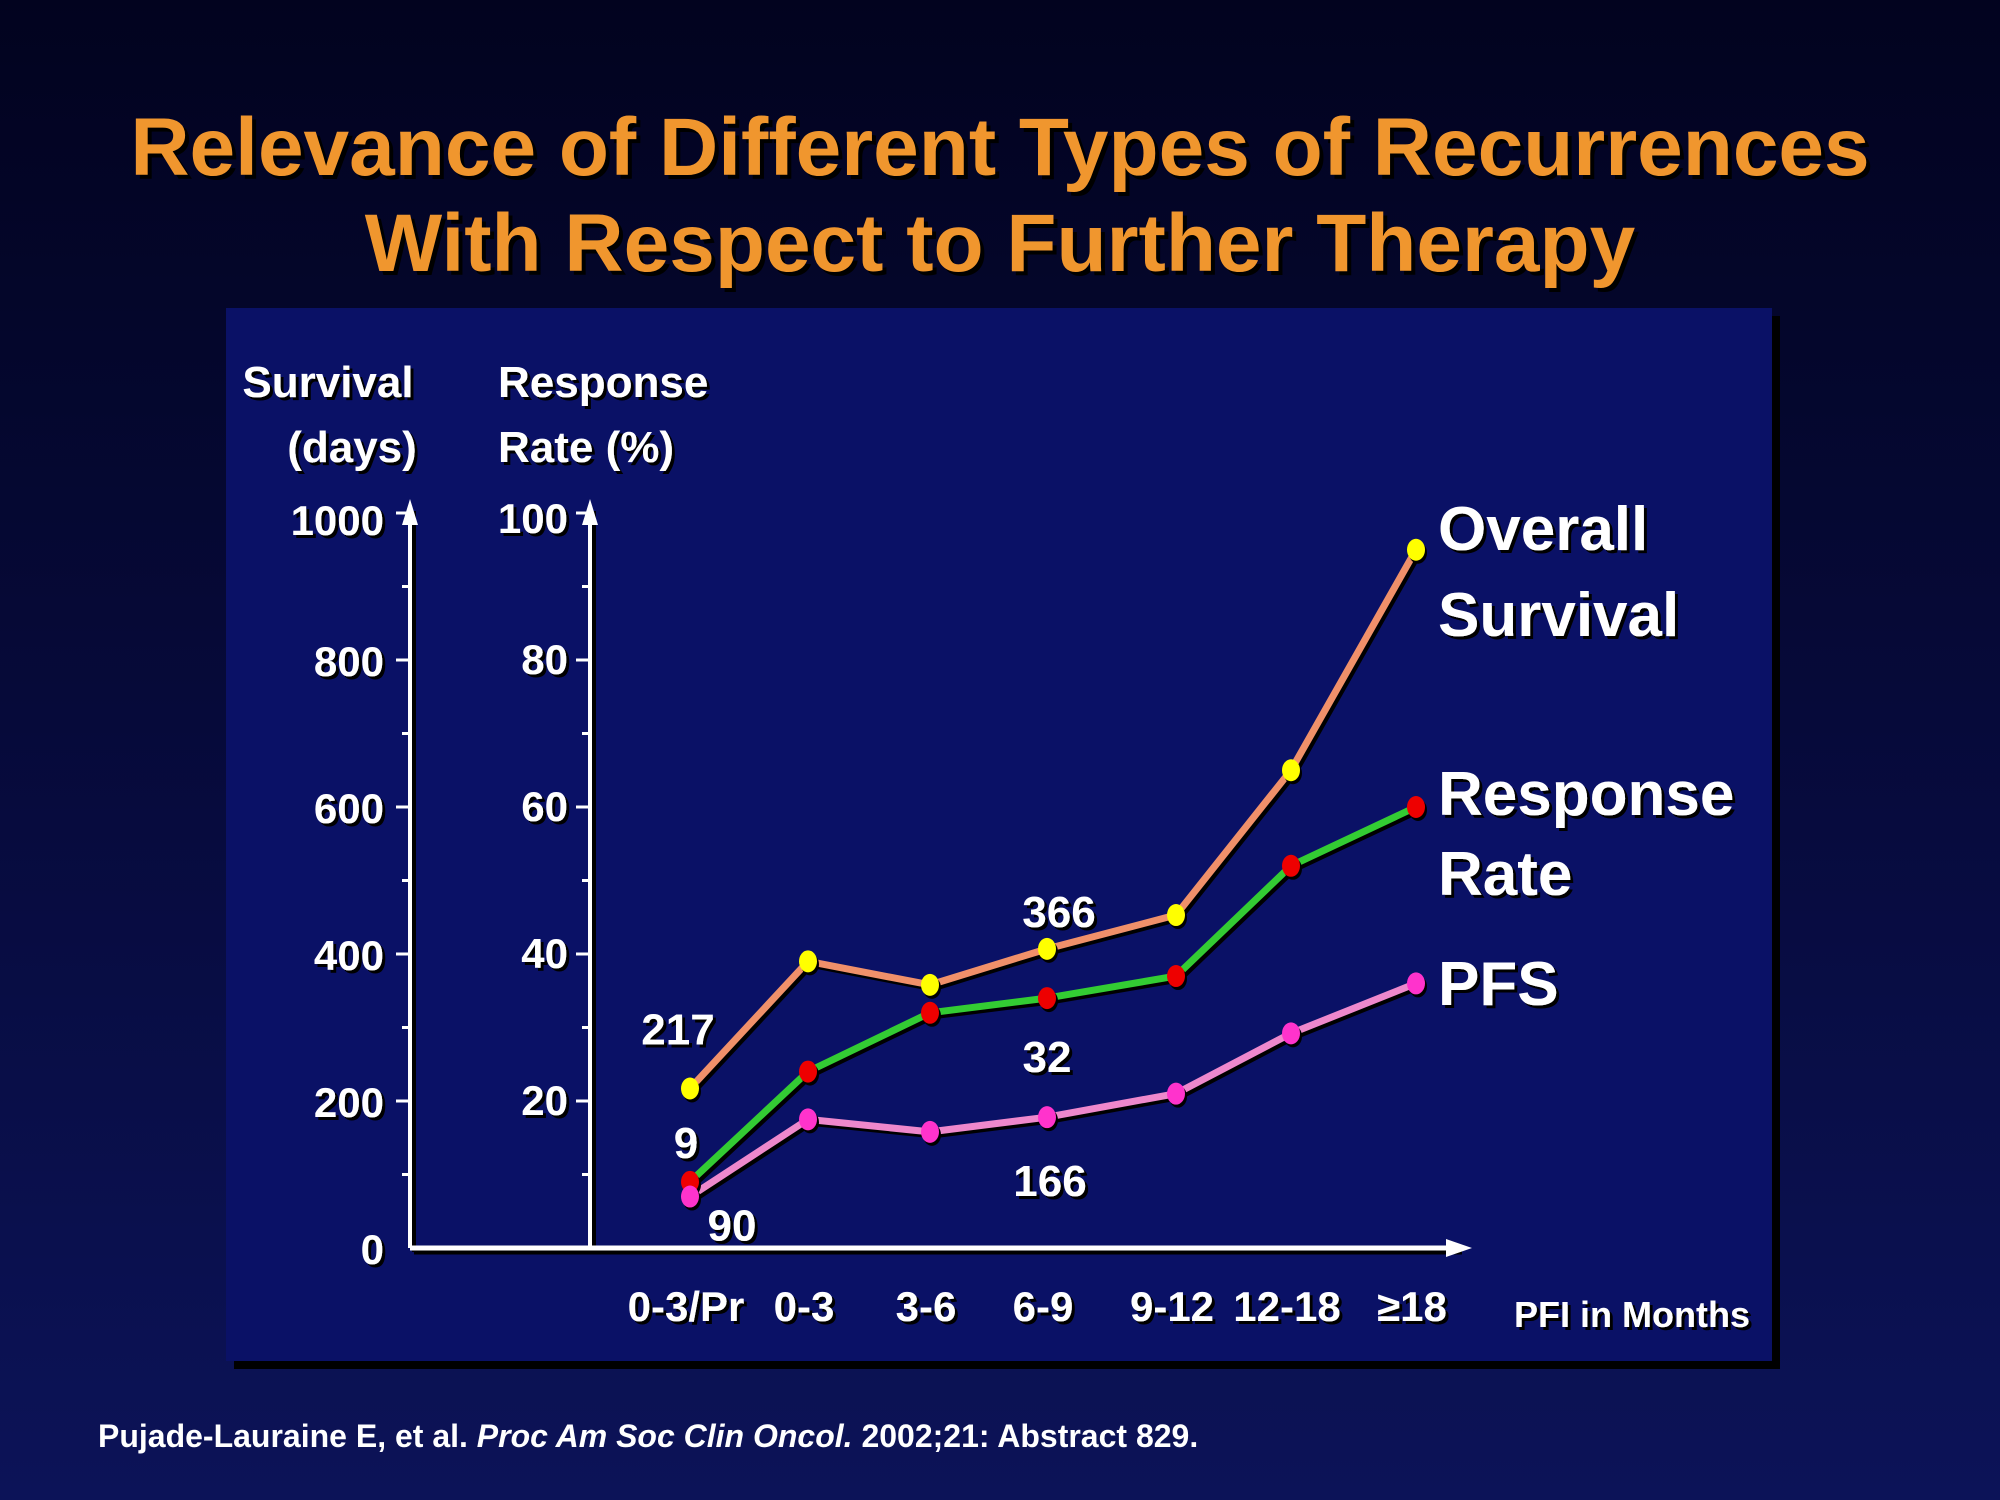 The image size is (2000, 1500). I want to click on right-axis-title-line-2: Rate (%), so click(586, 447).